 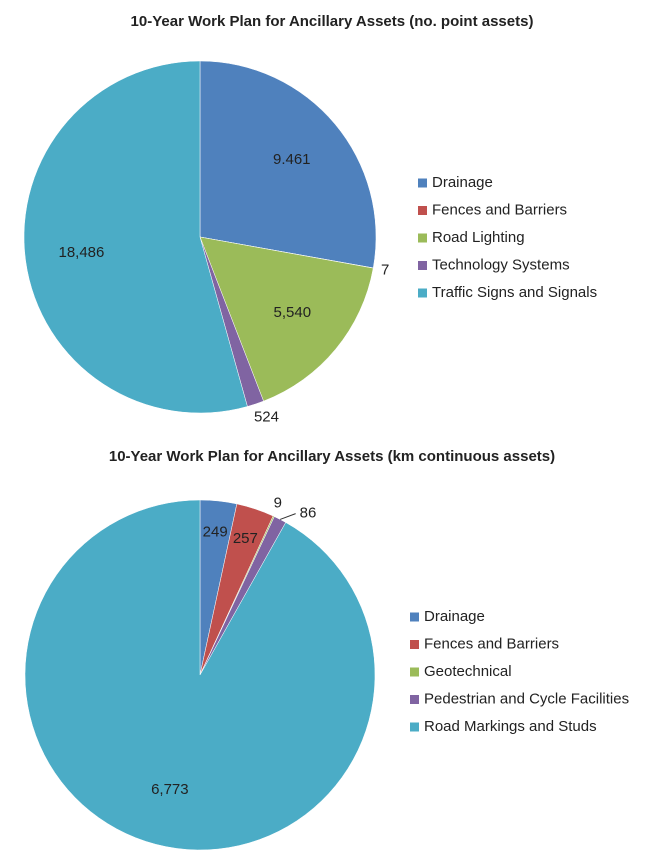 What do you see at coordinates (478, 237) in the screenshot?
I see `legend-label: Road Lighting` at bounding box center [478, 237].